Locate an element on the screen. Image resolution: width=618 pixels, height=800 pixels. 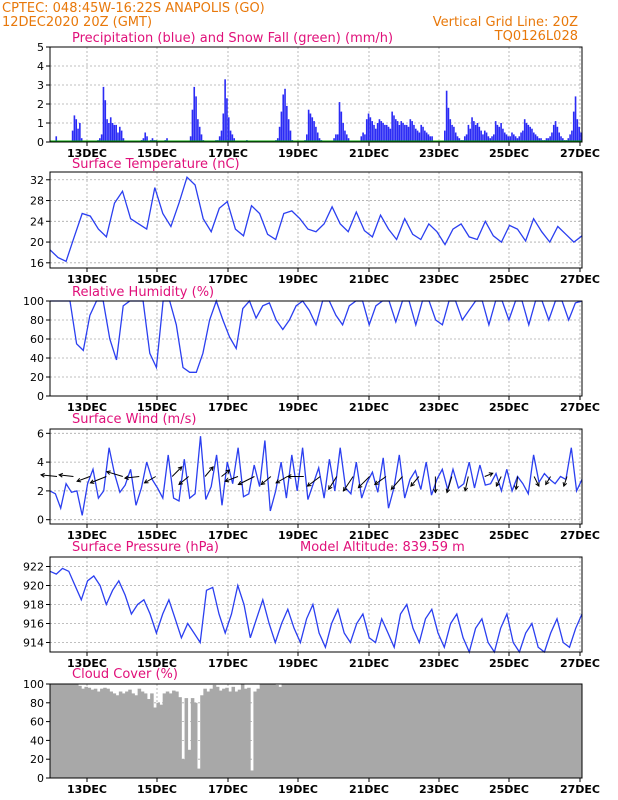
x-tick-label: 17DEC is located at coordinates (228, 789).